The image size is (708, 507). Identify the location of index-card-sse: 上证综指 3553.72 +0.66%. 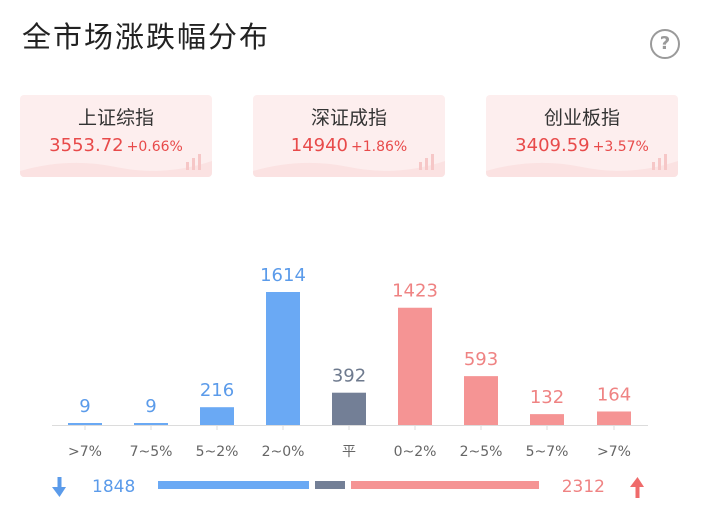
(116, 136).